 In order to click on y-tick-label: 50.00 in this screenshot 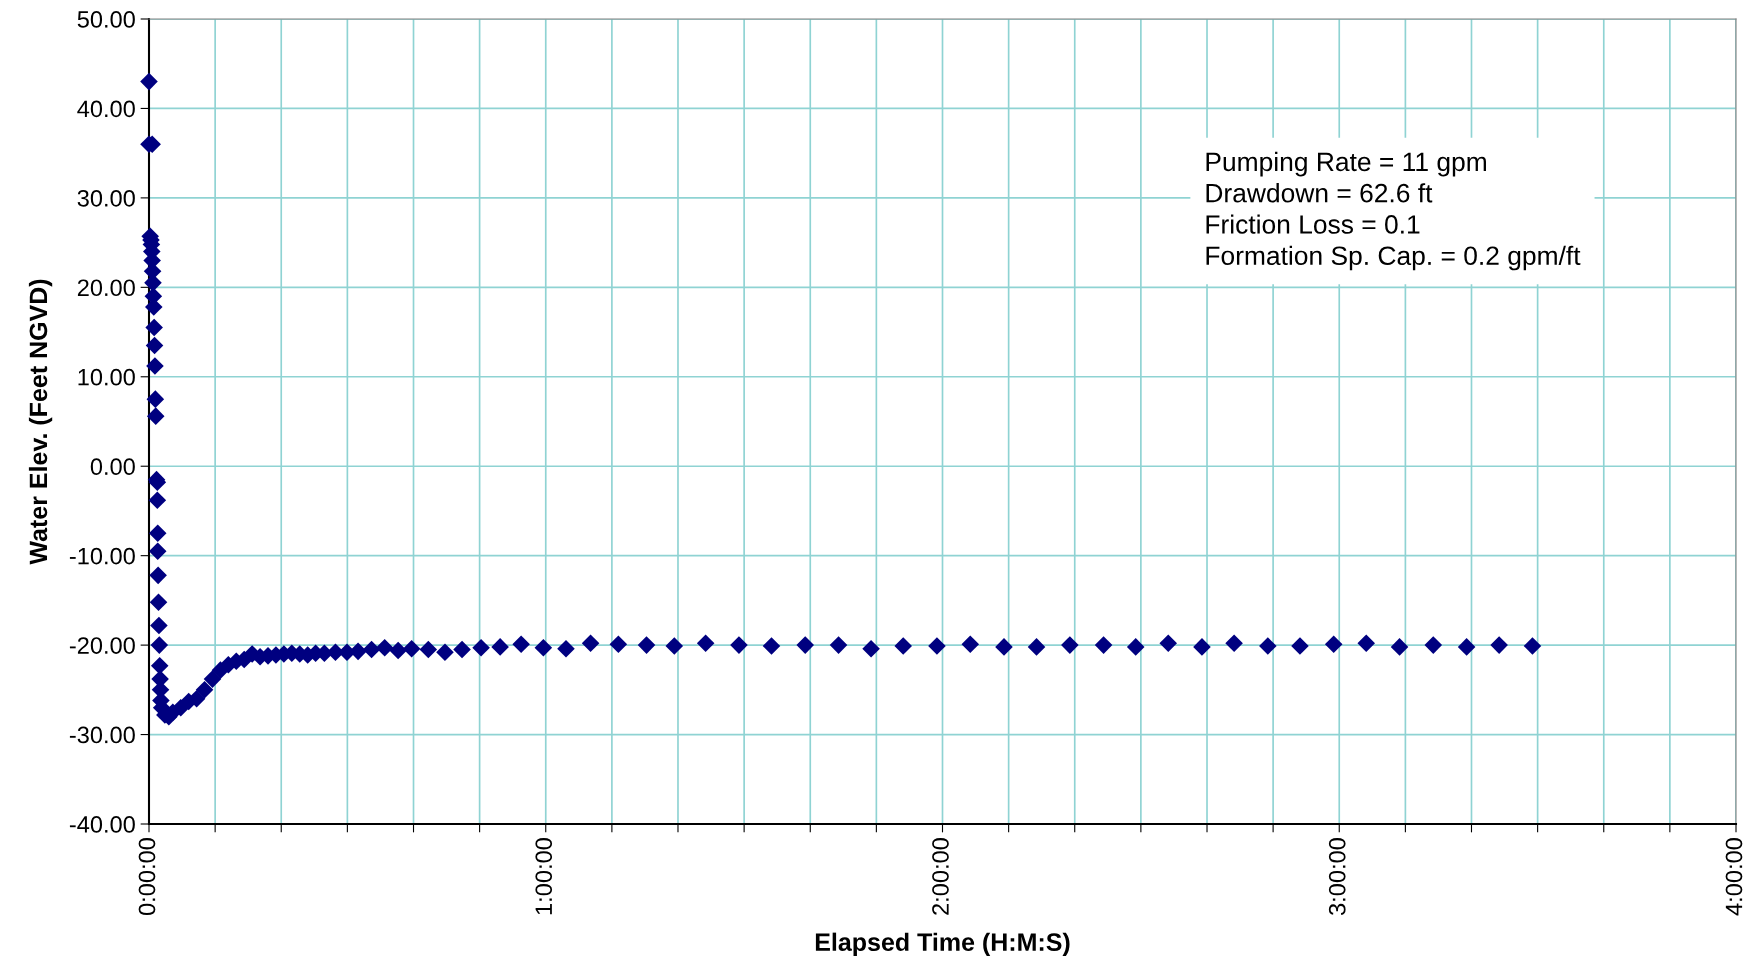, I will do `click(106, 19)`.